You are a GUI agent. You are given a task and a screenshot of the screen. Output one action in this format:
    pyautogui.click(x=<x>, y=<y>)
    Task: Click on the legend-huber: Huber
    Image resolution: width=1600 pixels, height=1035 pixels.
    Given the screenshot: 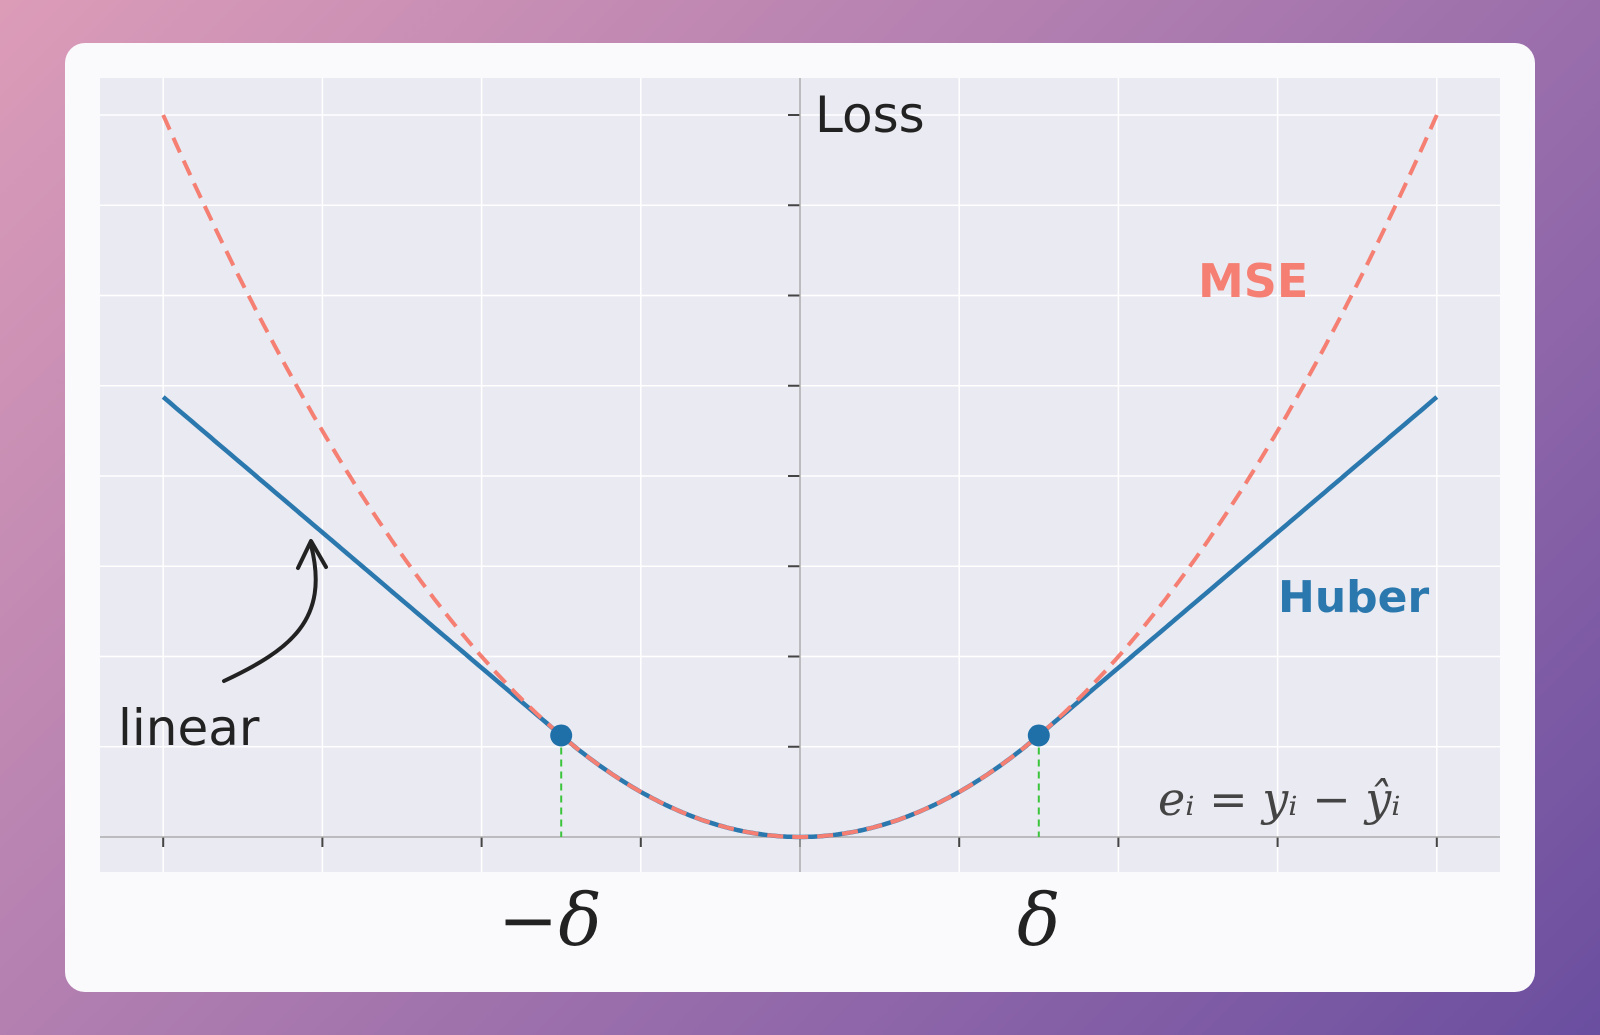 What is the action you would take?
    pyautogui.click(x=1353, y=597)
    